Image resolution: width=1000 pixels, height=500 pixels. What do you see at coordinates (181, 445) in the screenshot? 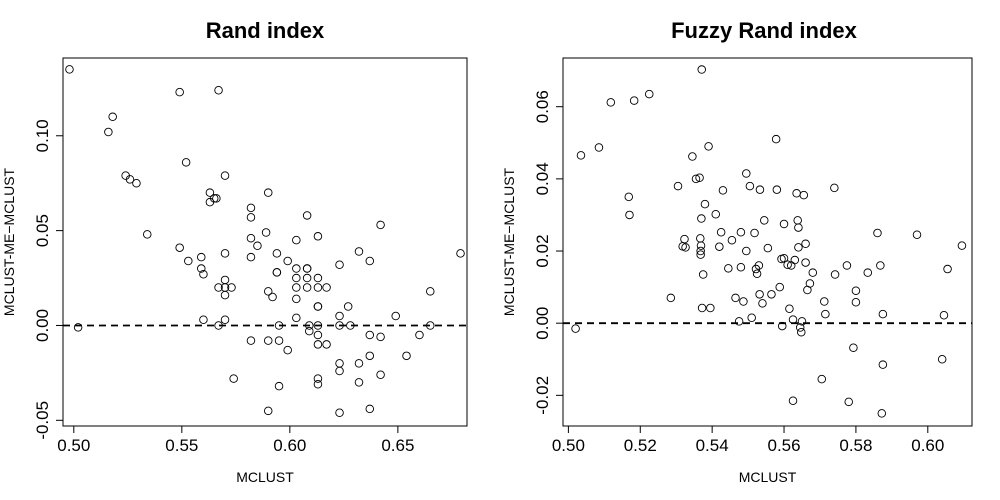
I see `x-tick-label: 0.55` at bounding box center [181, 445].